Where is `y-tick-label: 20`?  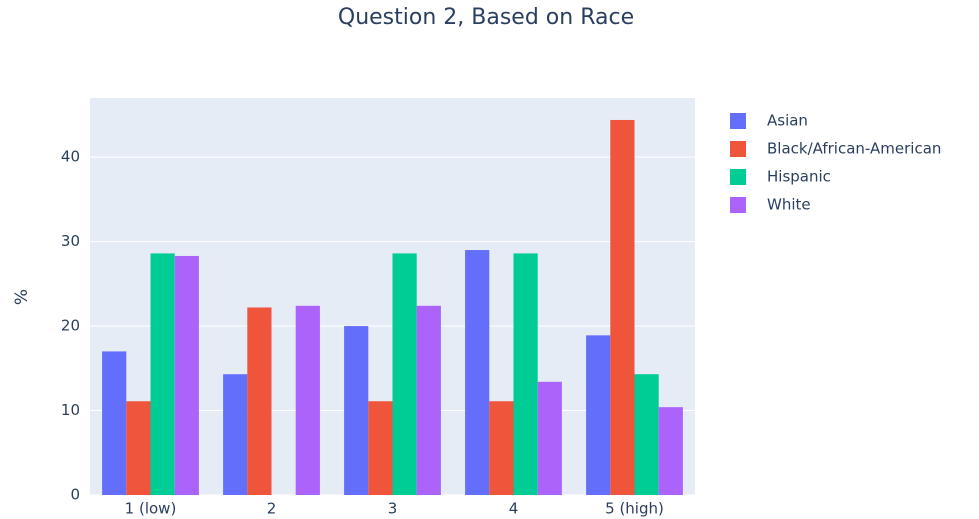 y-tick-label: 20 is located at coordinates (70, 326).